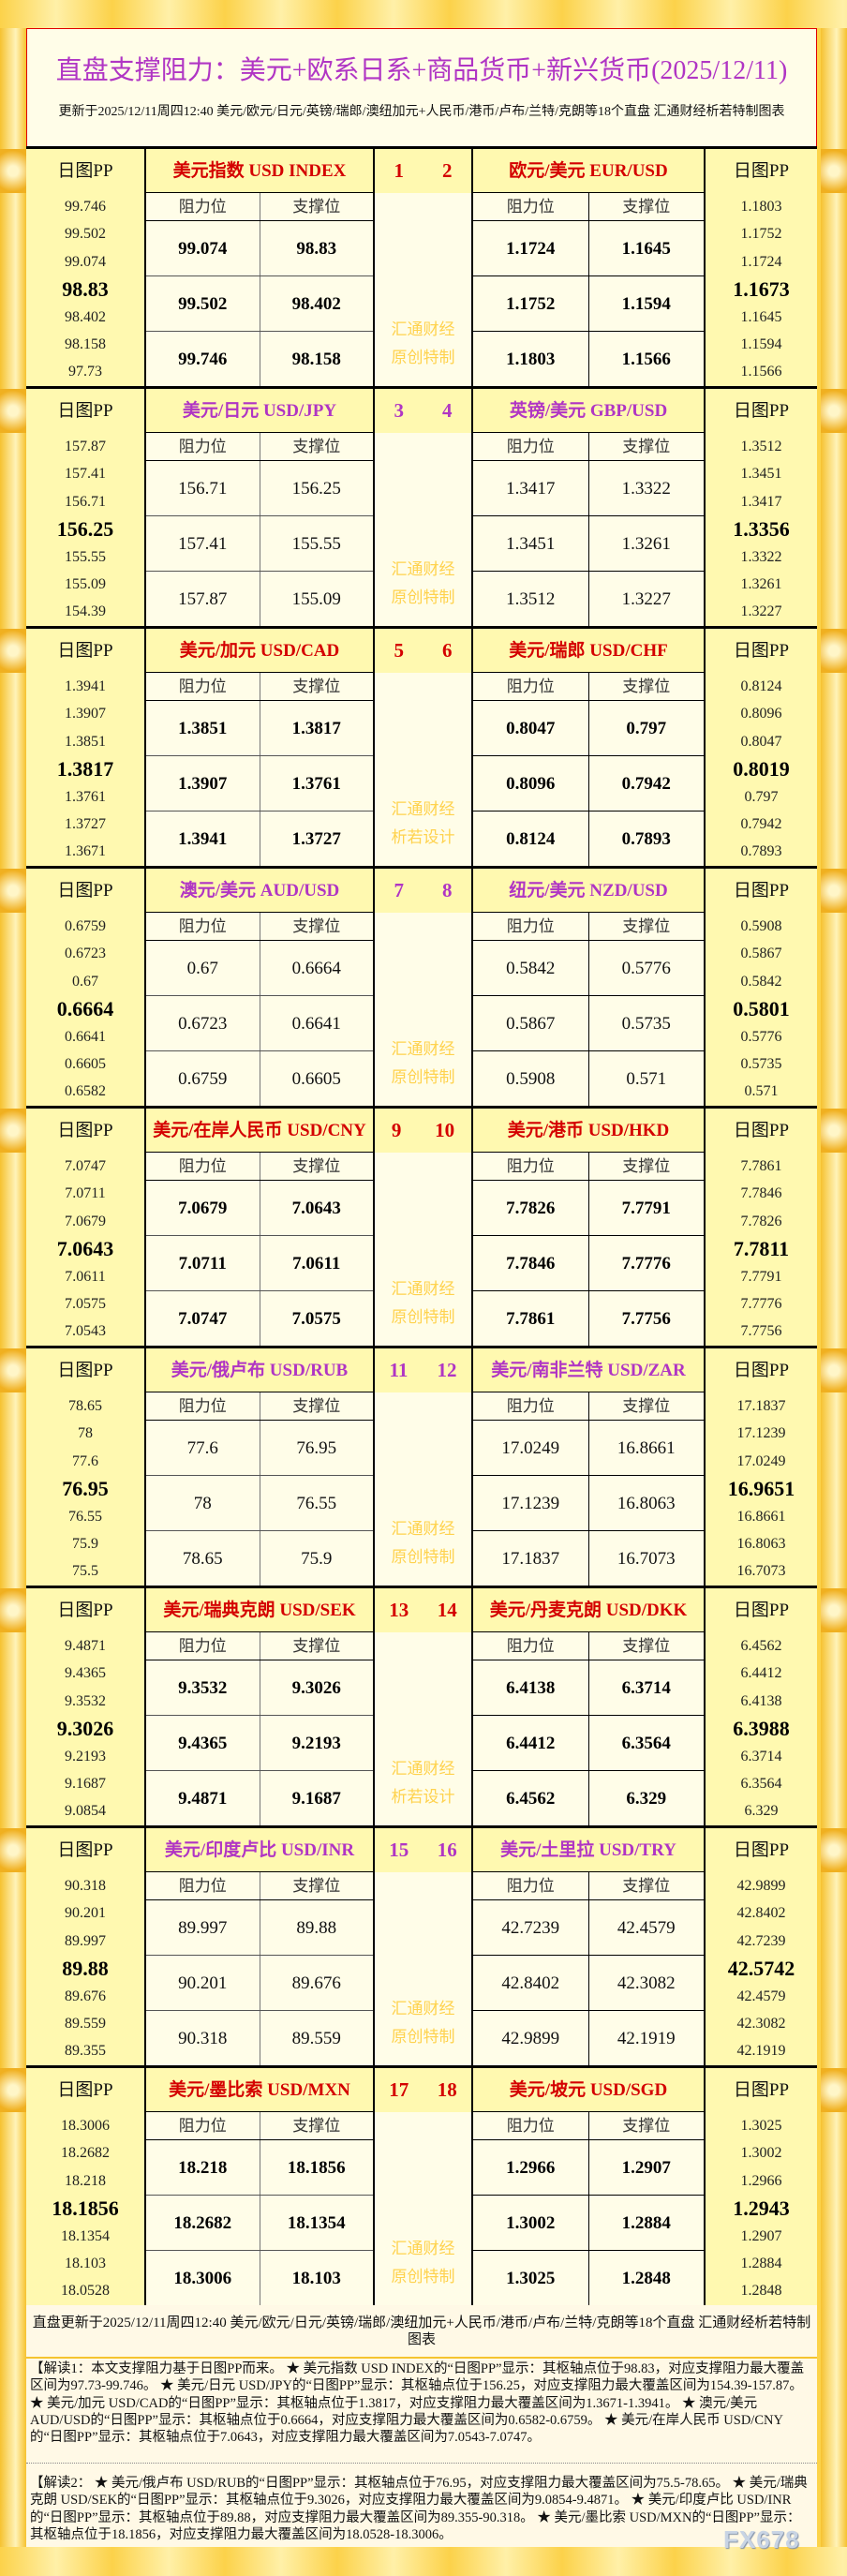  What do you see at coordinates (762, 1009) in the screenshot?
I see `pivot-point-value: 0.5801` at bounding box center [762, 1009].